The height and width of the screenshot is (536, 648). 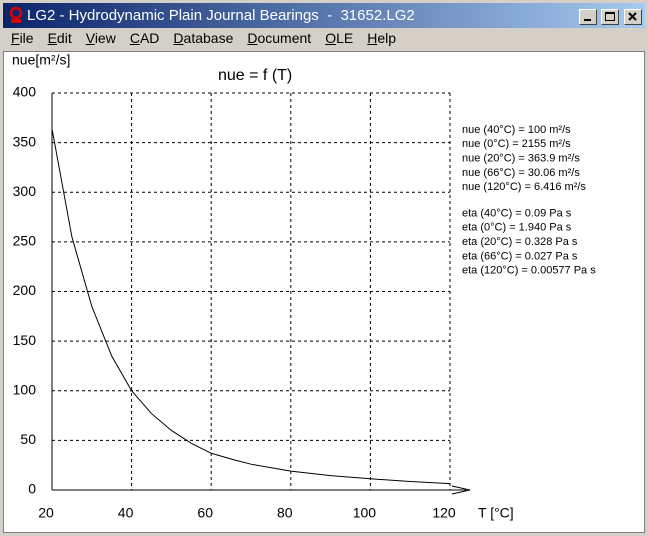 What do you see at coordinates (521, 173) in the screenshot?
I see `annotation: nue (66°C) = 30.06 m²/s` at bounding box center [521, 173].